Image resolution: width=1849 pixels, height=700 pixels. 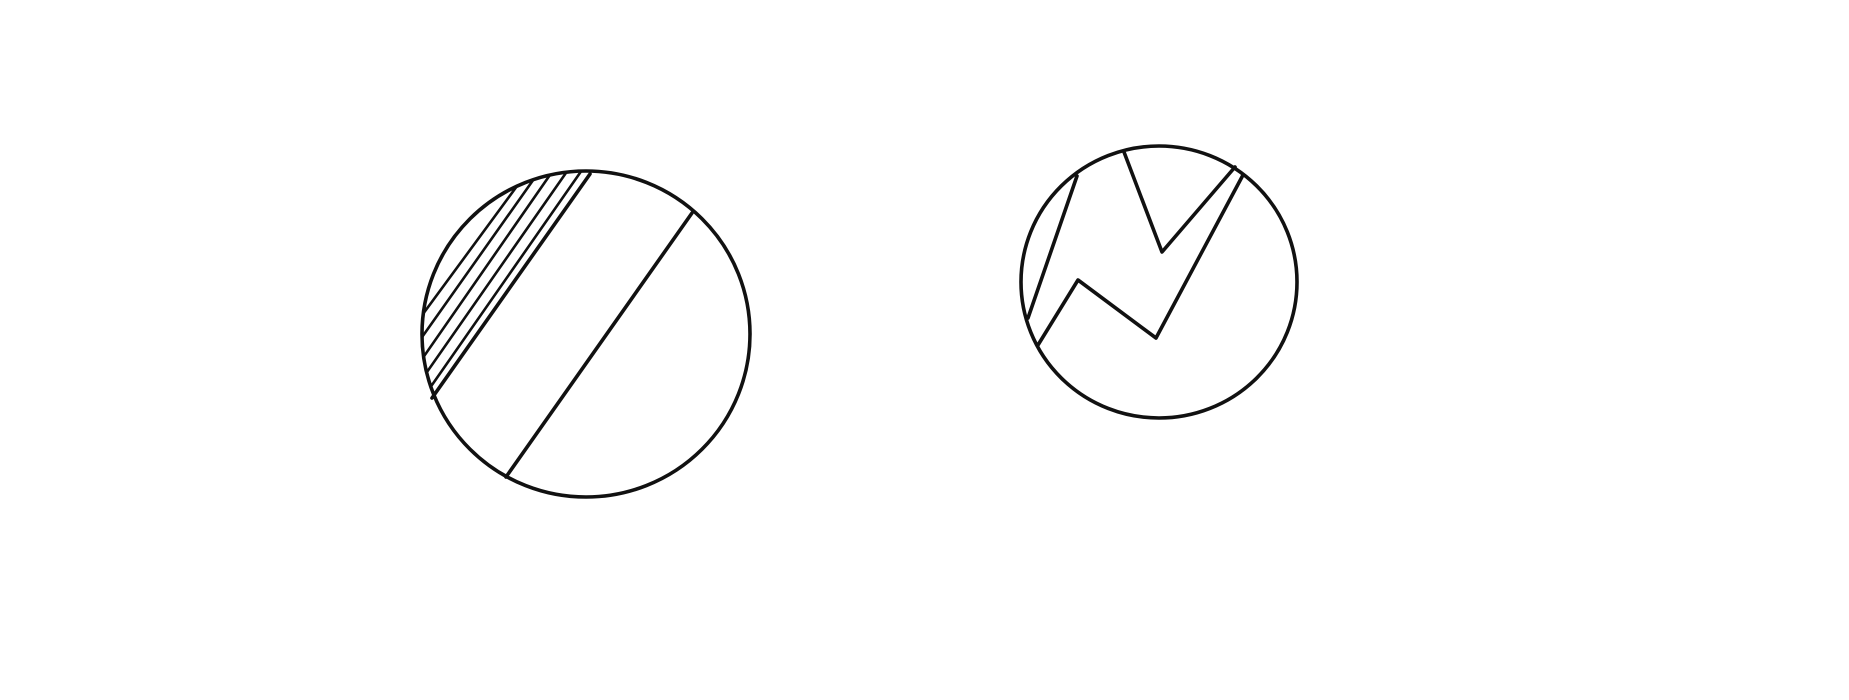 I want to click on left-figure, so click(x=586, y=334).